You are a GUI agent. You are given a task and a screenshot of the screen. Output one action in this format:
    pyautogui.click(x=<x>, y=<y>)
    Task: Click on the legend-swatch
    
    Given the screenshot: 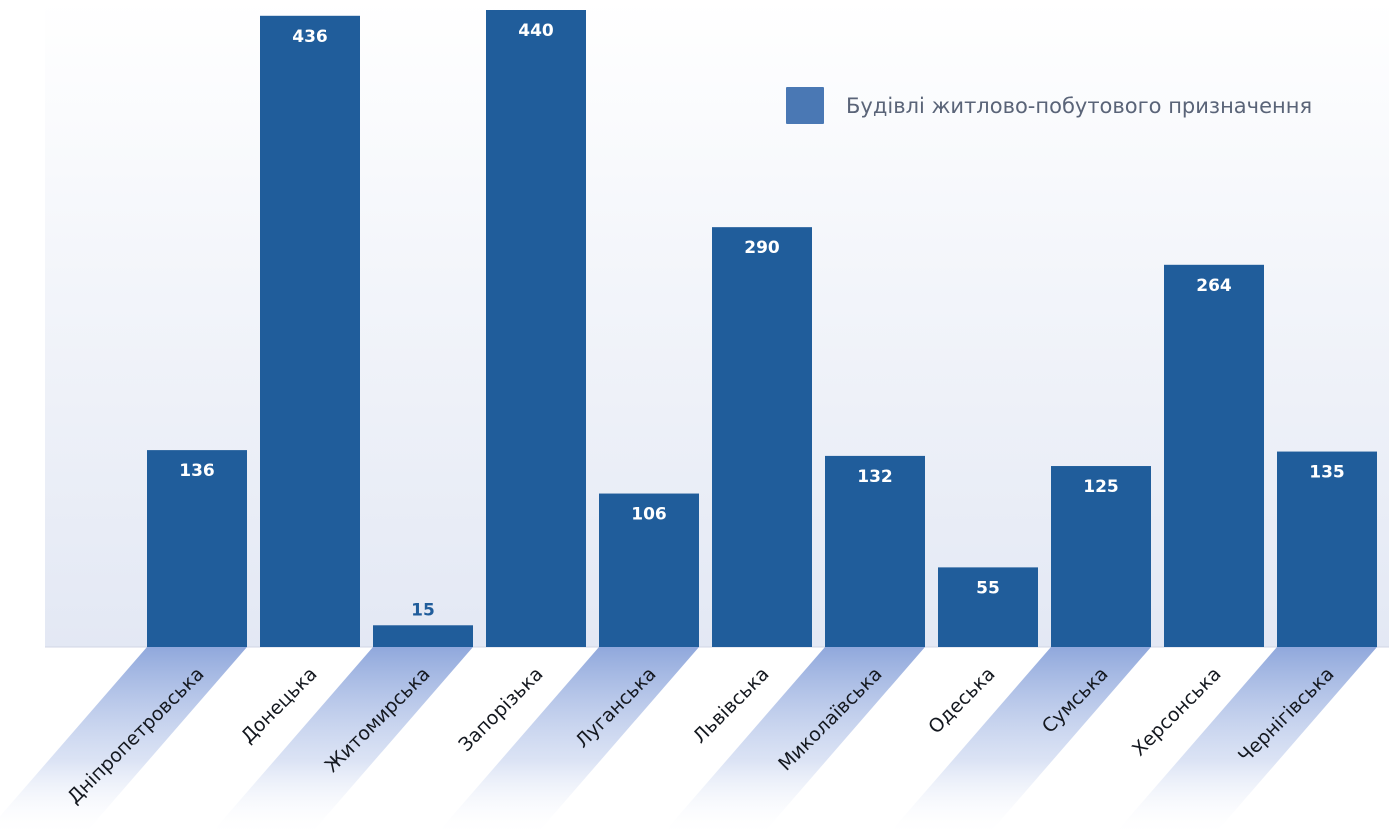 What is the action you would take?
    pyautogui.click(x=805, y=105)
    